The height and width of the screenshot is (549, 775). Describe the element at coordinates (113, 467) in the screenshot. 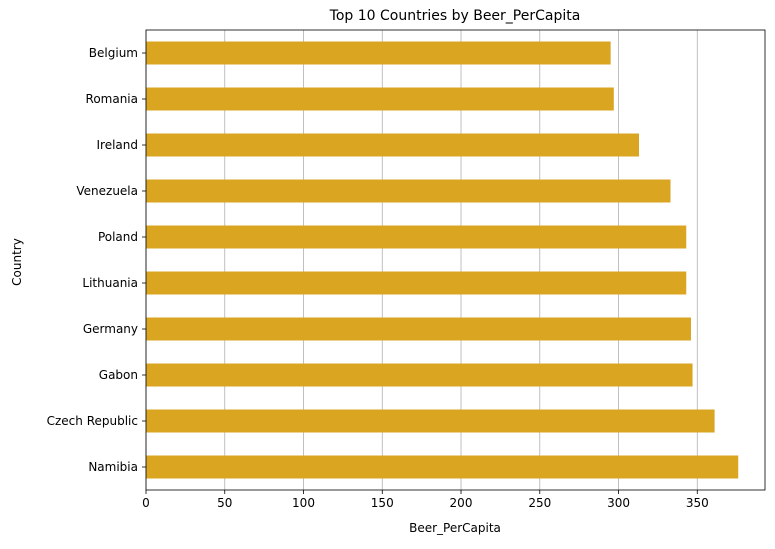

I see `y-tick-label: Namibia` at that location.